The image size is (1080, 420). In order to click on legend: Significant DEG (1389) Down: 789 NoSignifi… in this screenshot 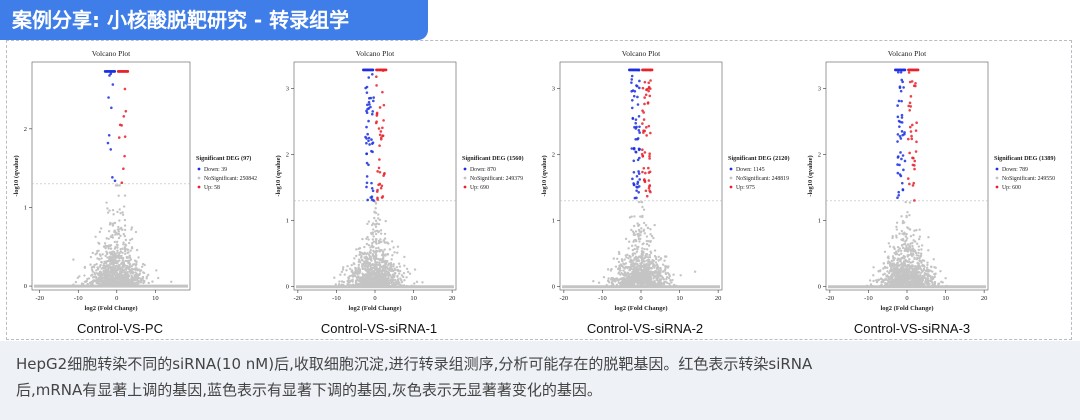, I will do `click(1025, 173)`.